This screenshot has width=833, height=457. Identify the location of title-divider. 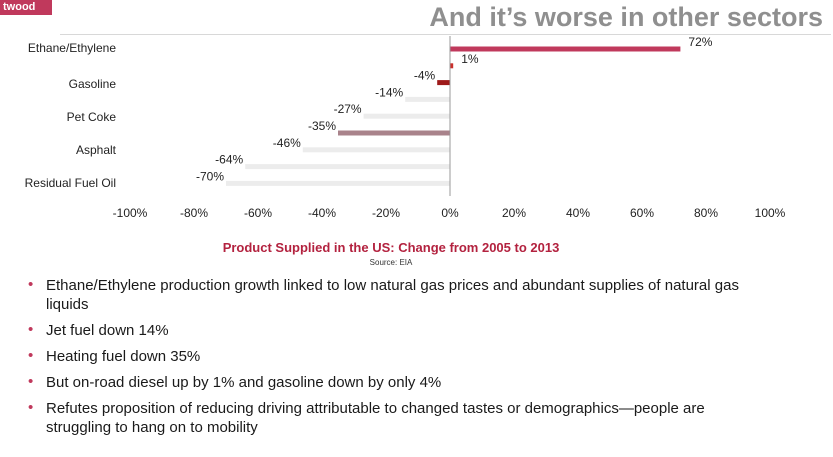
(445, 34).